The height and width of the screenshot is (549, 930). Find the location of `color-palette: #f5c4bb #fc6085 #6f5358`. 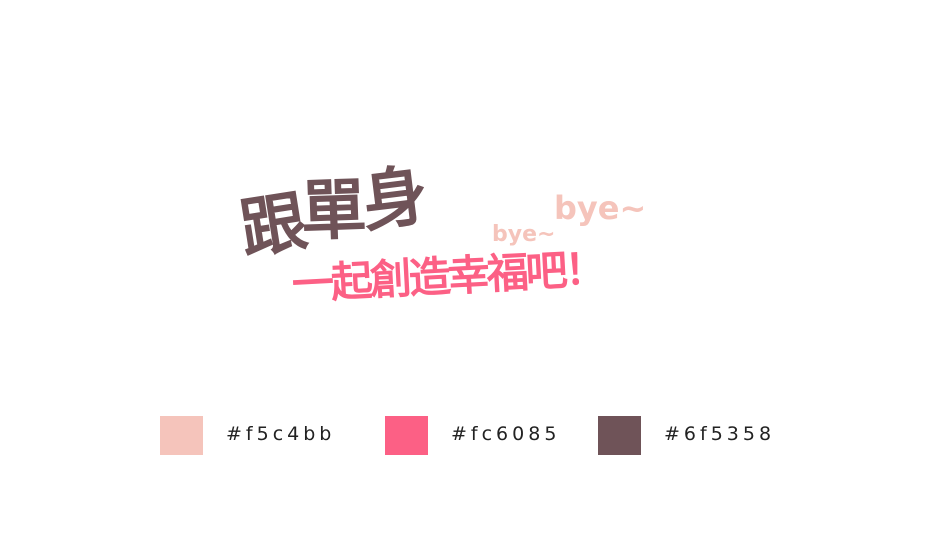

color-palette: #f5c4bb #fc6085 #6f5358 is located at coordinates (465, 436).